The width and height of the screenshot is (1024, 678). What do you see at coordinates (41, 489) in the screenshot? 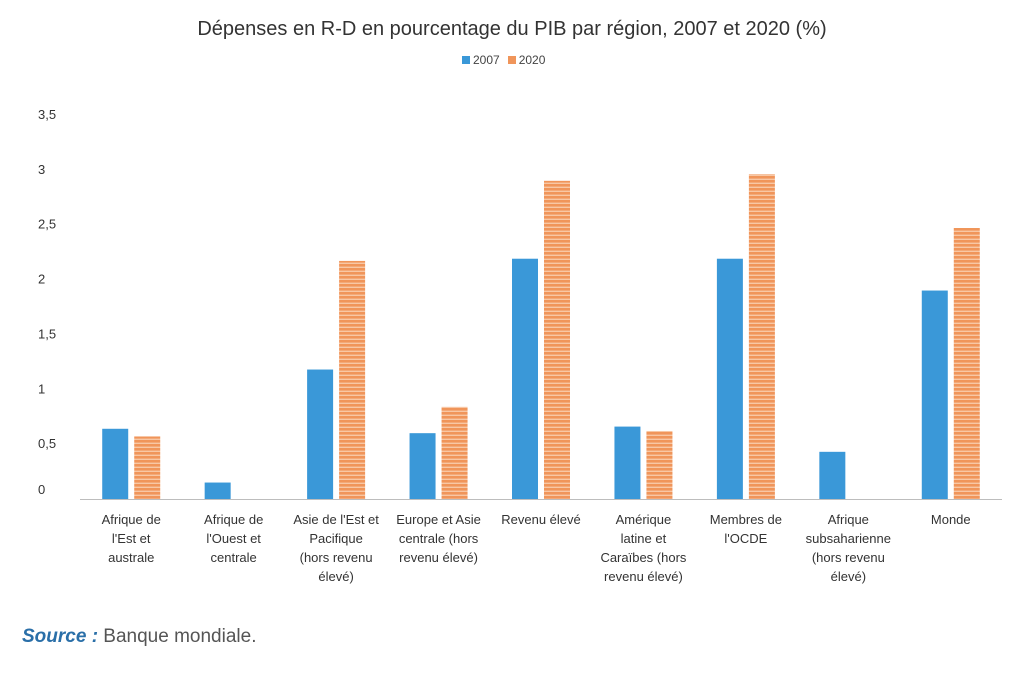
I see `y-tick-label: 0` at bounding box center [41, 489].